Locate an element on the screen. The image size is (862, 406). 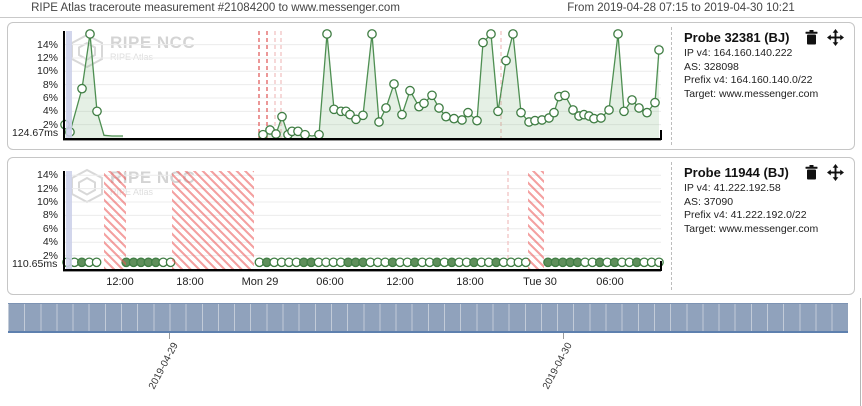
header-divider is located at coordinates (431, 17).